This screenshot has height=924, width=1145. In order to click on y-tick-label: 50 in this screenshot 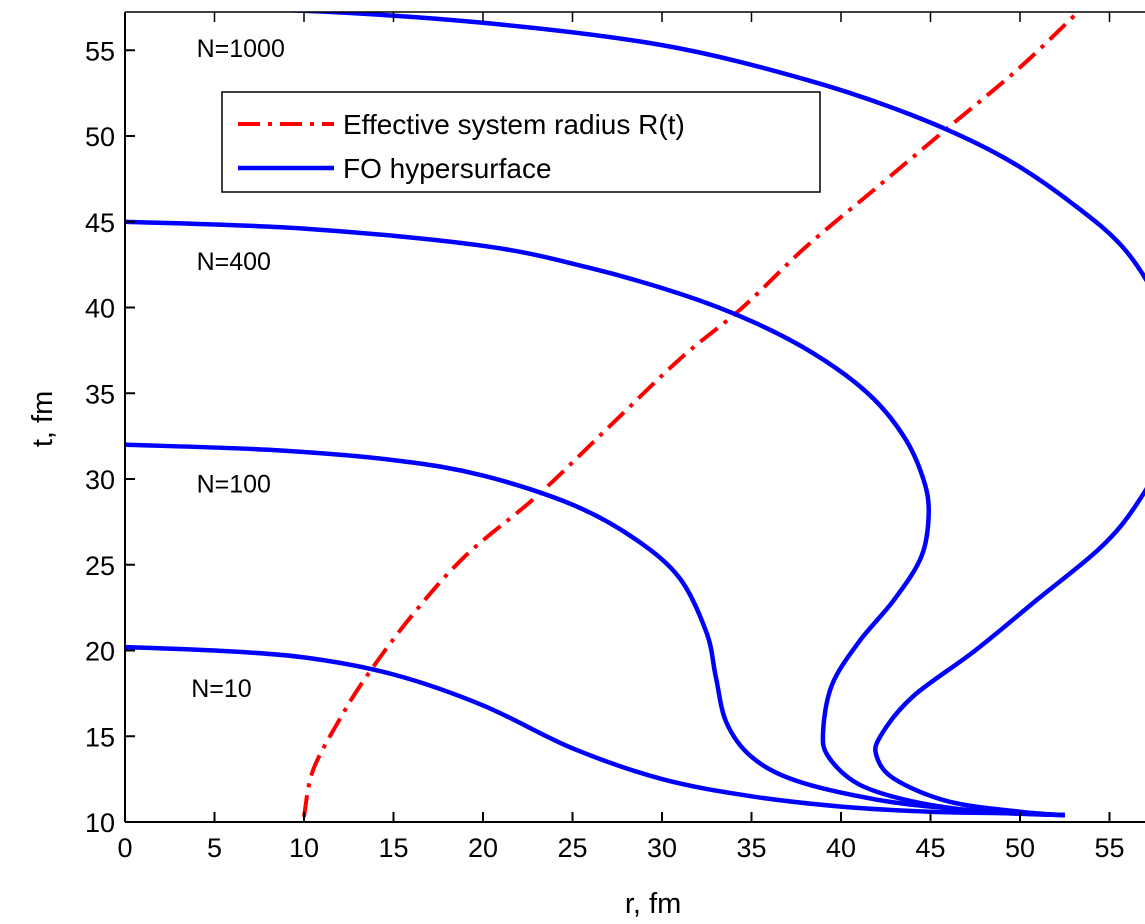, I will do `click(100, 137)`.